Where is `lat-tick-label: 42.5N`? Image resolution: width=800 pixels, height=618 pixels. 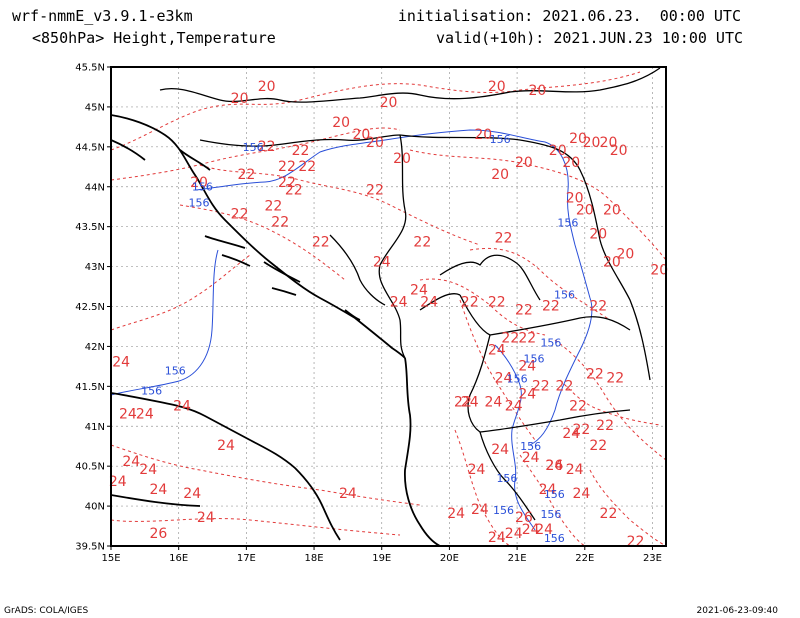
lat-tick-label: 42.5N is located at coordinates (90, 307).